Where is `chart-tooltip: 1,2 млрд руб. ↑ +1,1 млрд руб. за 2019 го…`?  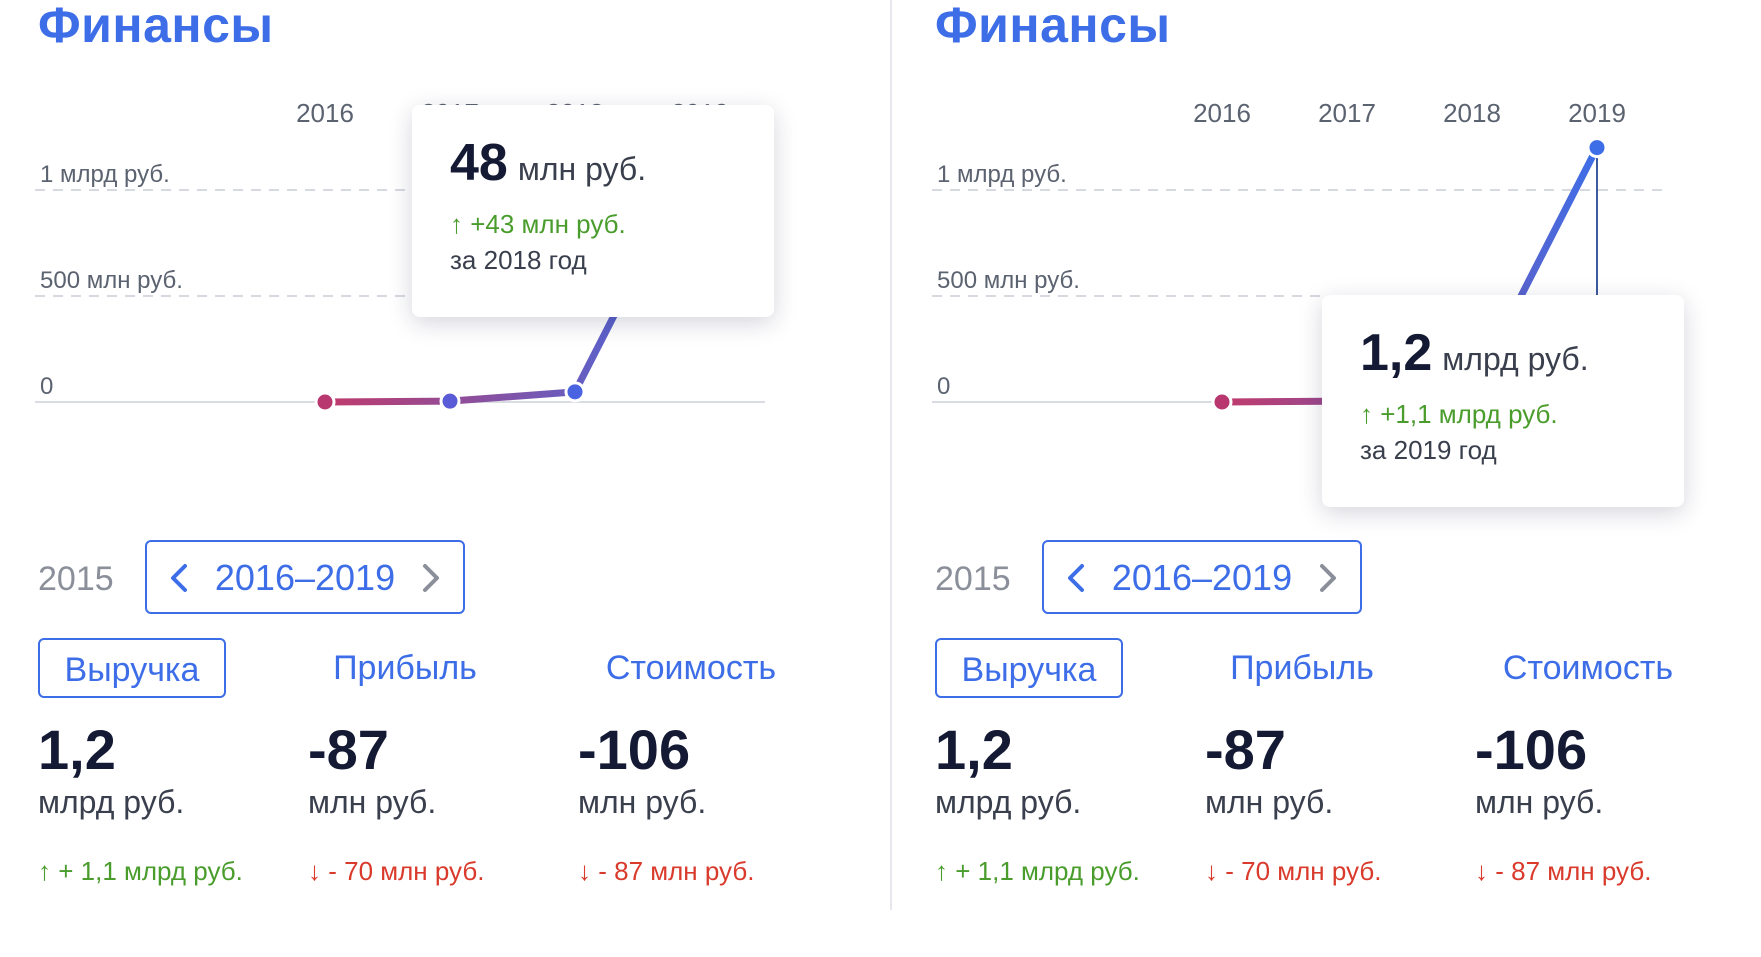 chart-tooltip: 1,2 млрд руб. ↑ +1,1 млрд руб. за 2019 го… is located at coordinates (1503, 401).